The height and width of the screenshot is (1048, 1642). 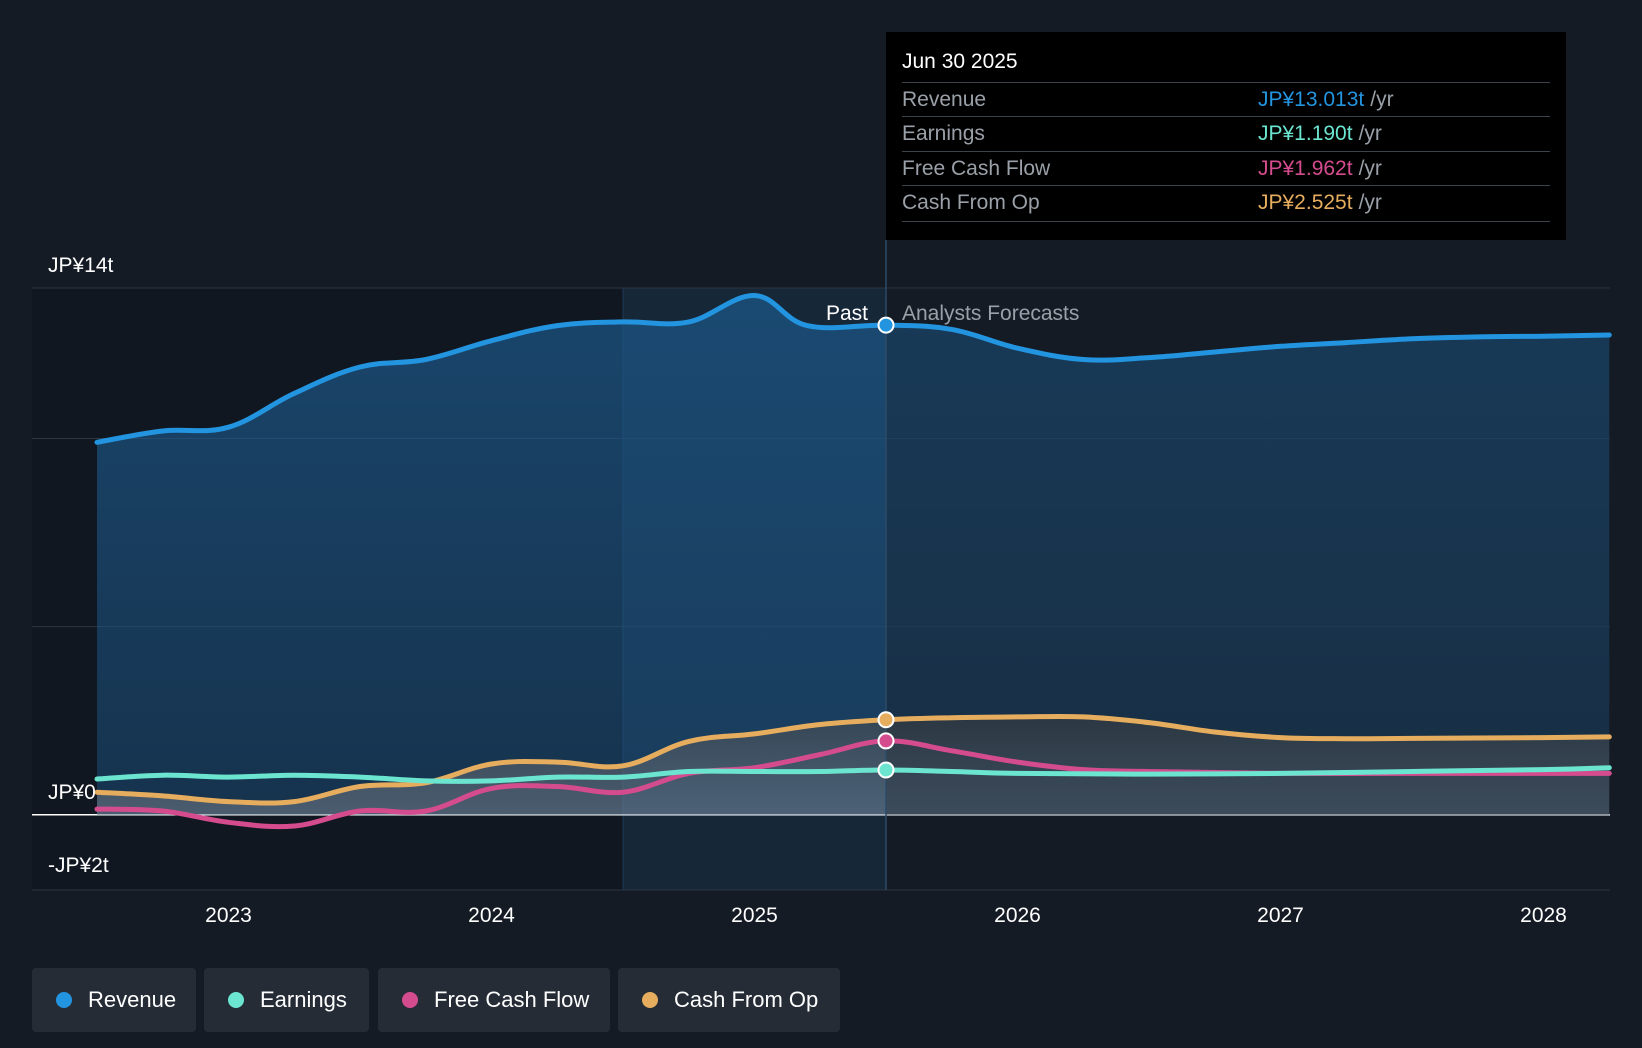 I want to click on legend-item-free-cash-flow: Free Cash Flow, so click(x=494, y=1000).